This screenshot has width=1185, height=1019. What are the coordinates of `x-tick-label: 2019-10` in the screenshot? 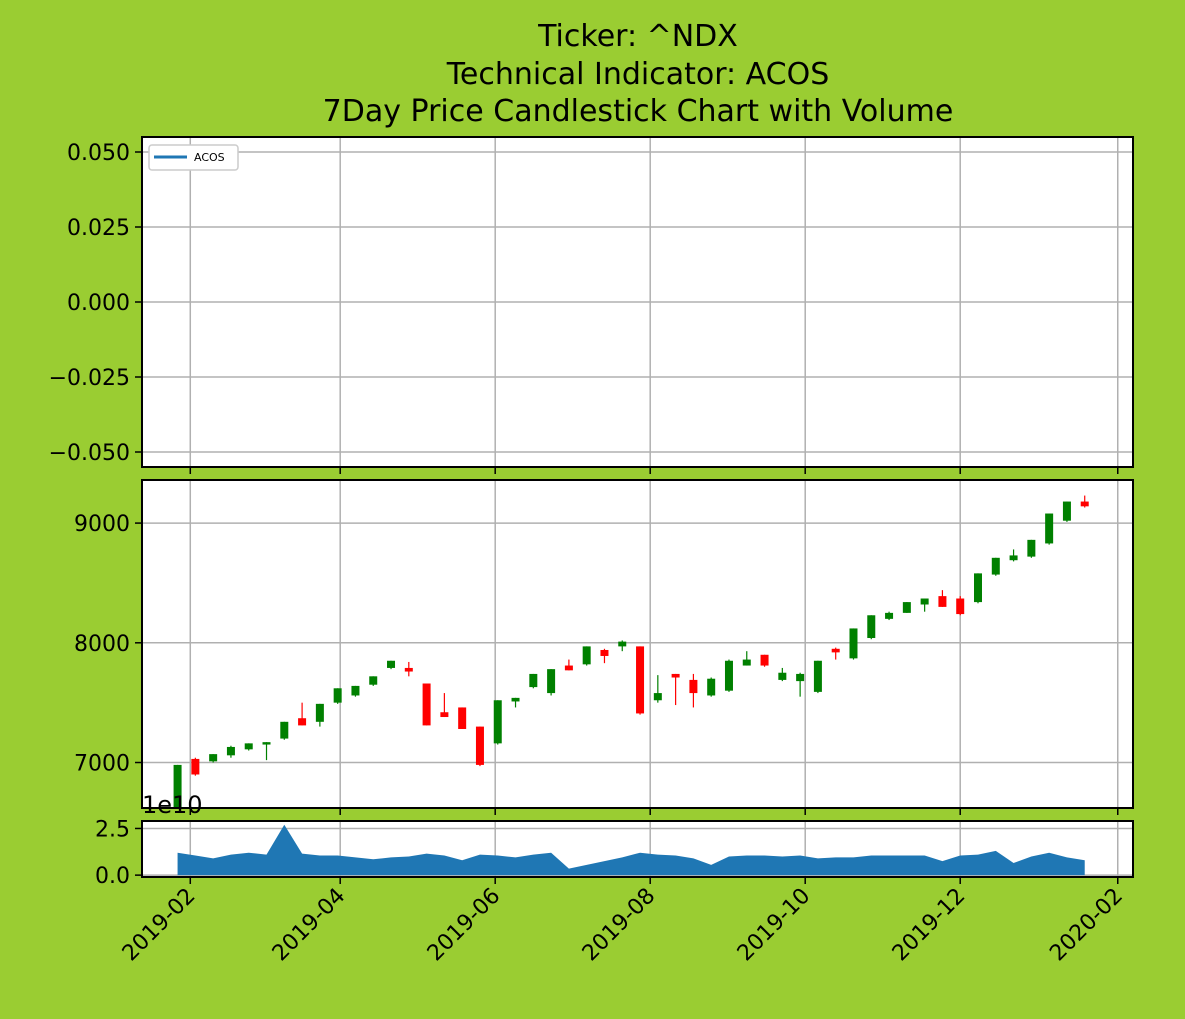 It's located at (774, 925).